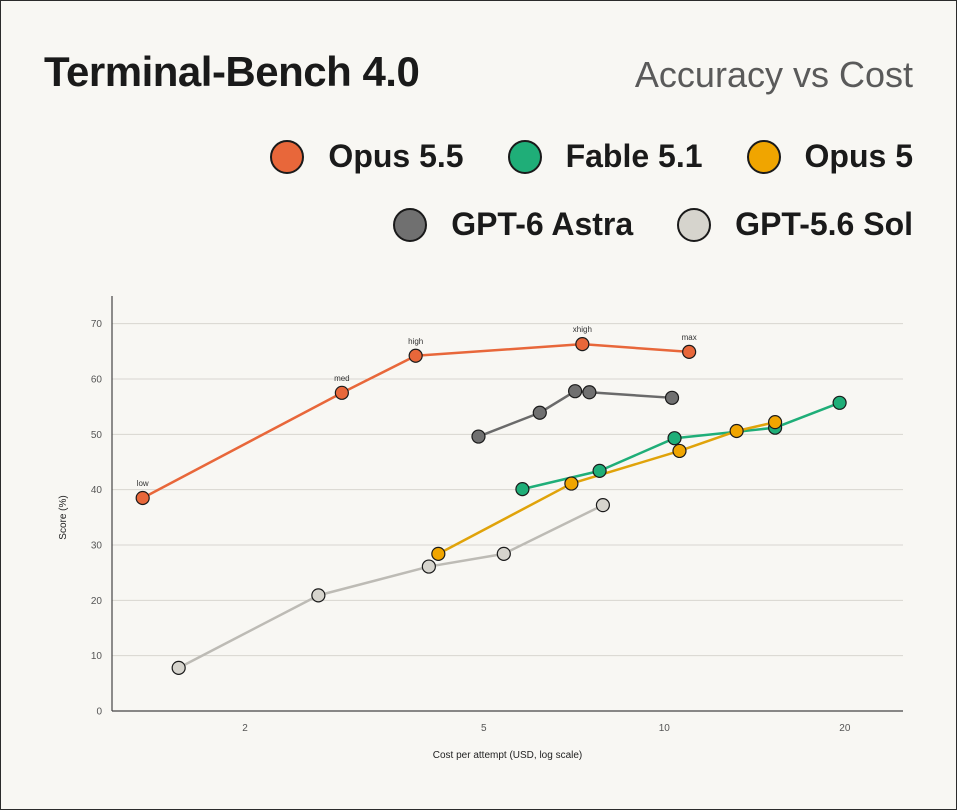 The image size is (957, 810). I want to click on series-line-gpt-5-6-sol, so click(391, 586).